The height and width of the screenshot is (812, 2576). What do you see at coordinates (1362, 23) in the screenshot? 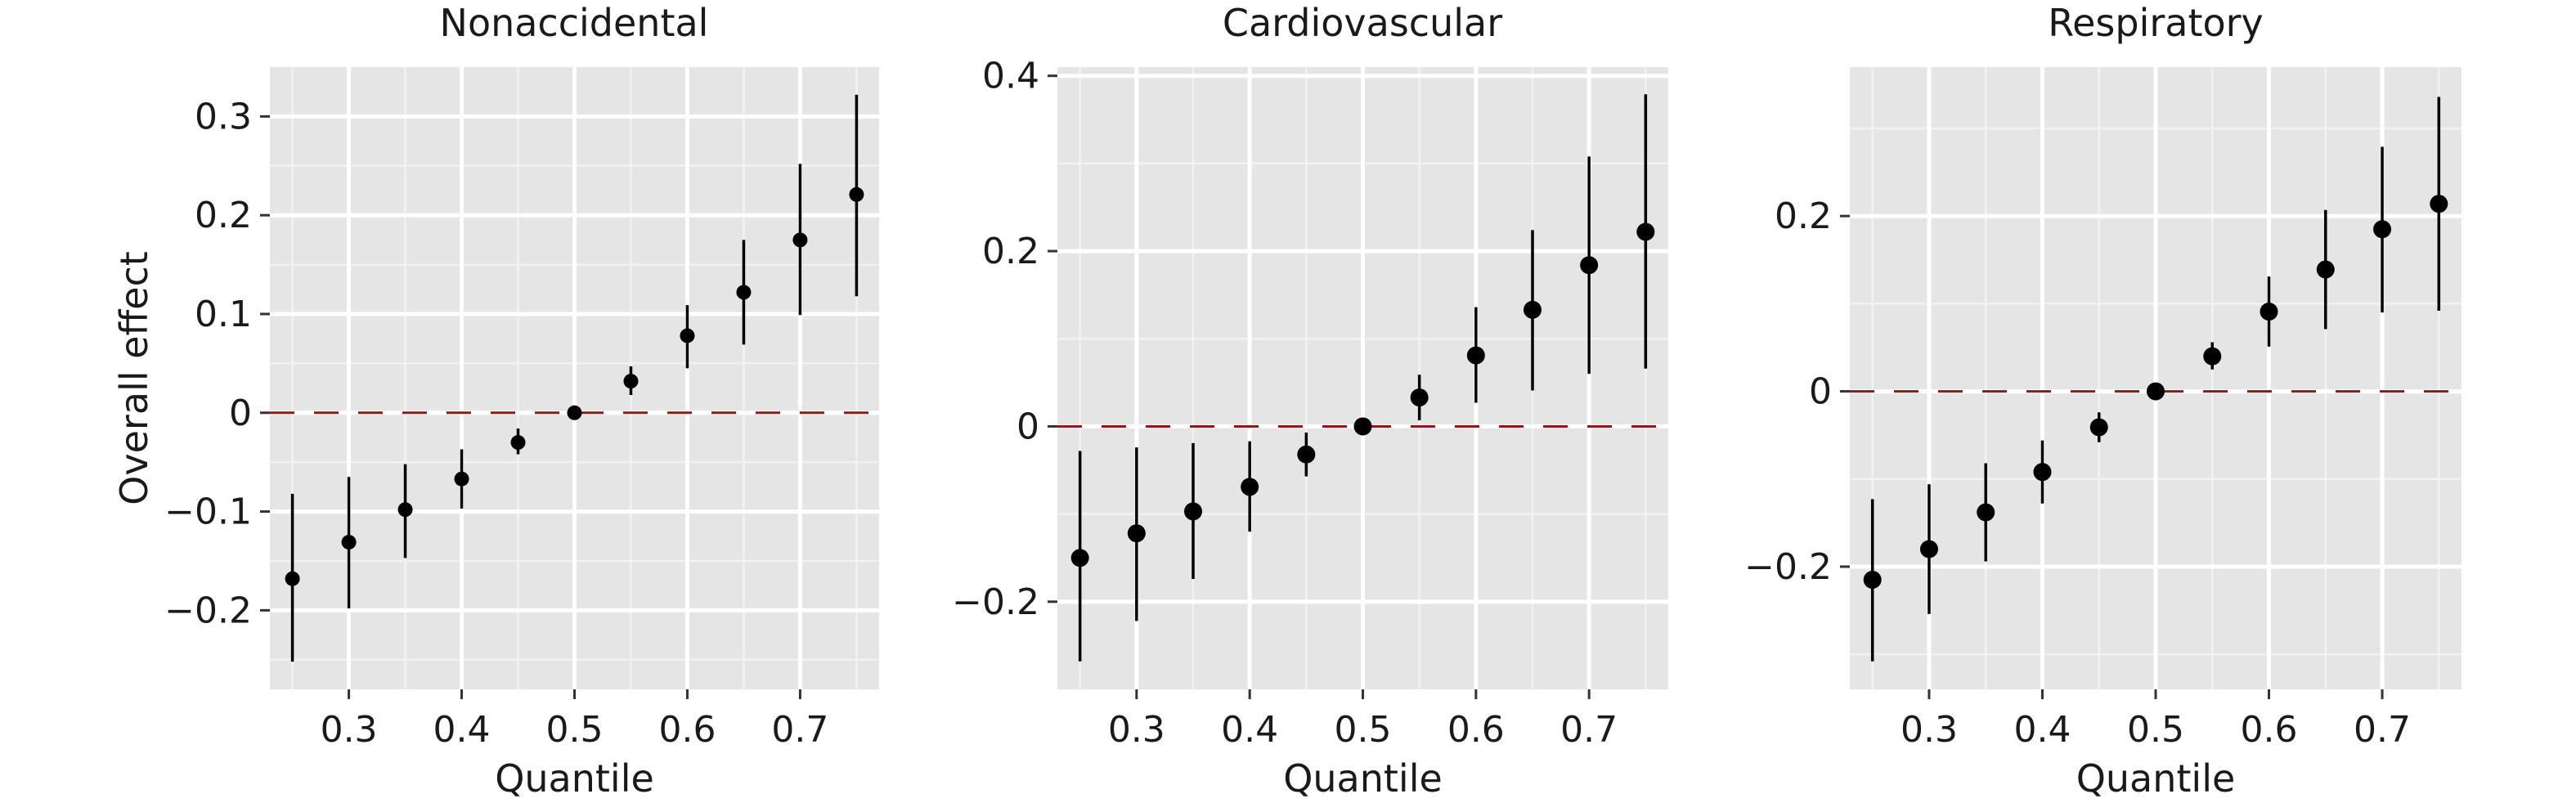
I see `panel-title: Cardiovascular` at bounding box center [1362, 23].